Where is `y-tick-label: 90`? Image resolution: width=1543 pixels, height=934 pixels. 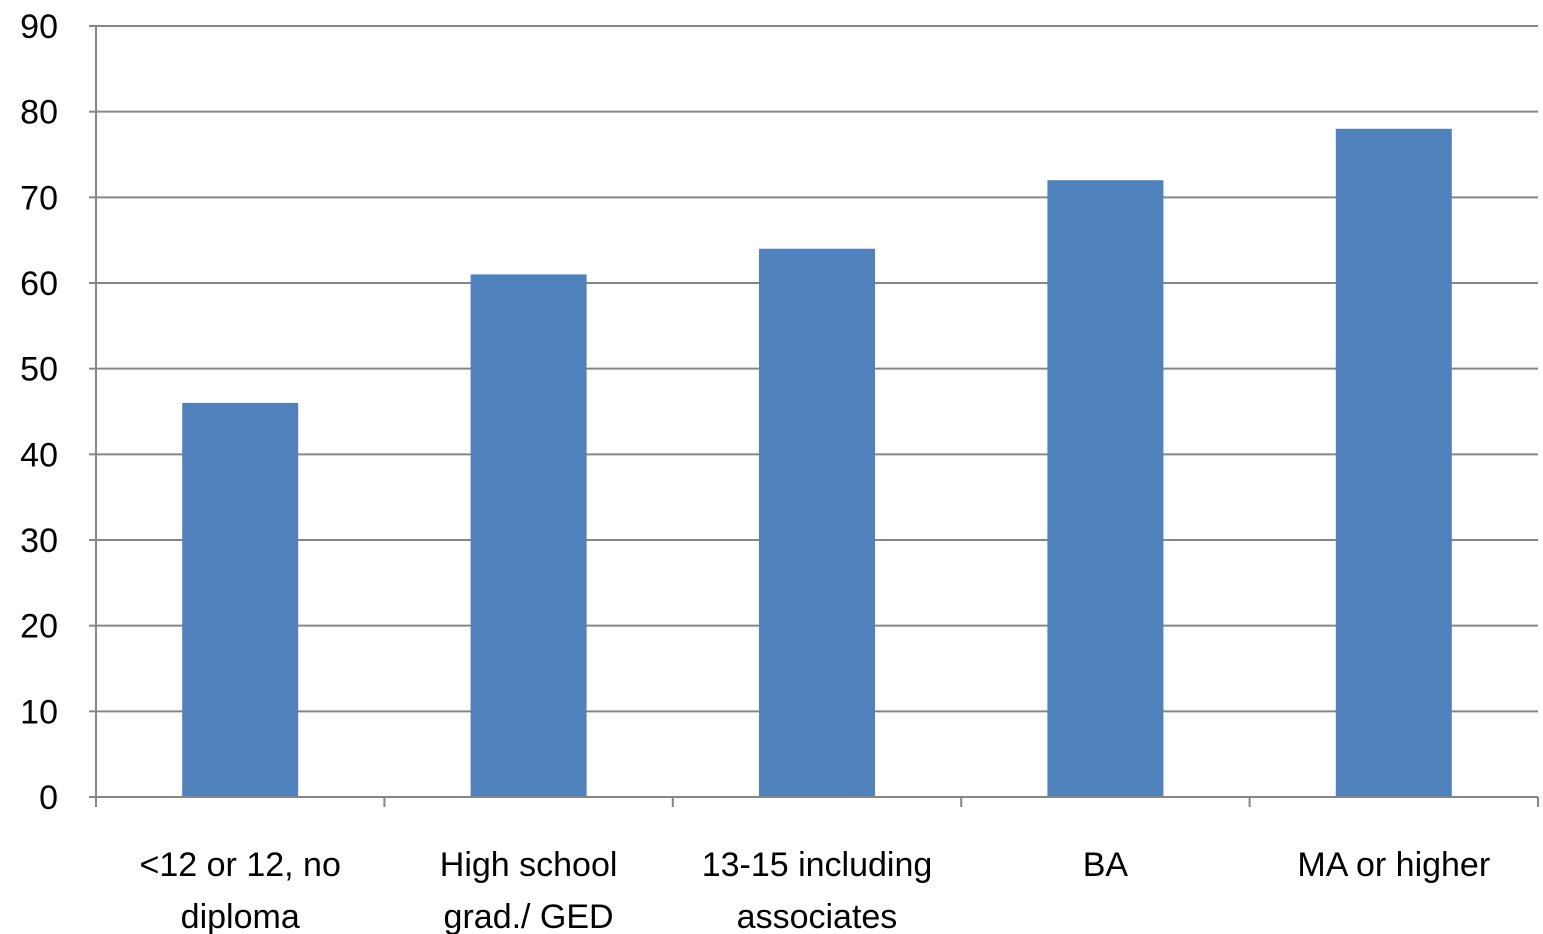
y-tick-label: 90 is located at coordinates (39, 27).